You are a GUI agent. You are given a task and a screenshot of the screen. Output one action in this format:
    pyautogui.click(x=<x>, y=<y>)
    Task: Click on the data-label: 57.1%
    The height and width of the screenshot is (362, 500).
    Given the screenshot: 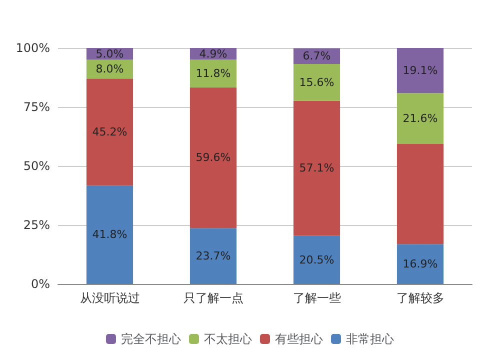 What is the action you would take?
    pyautogui.click(x=316, y=168)
    